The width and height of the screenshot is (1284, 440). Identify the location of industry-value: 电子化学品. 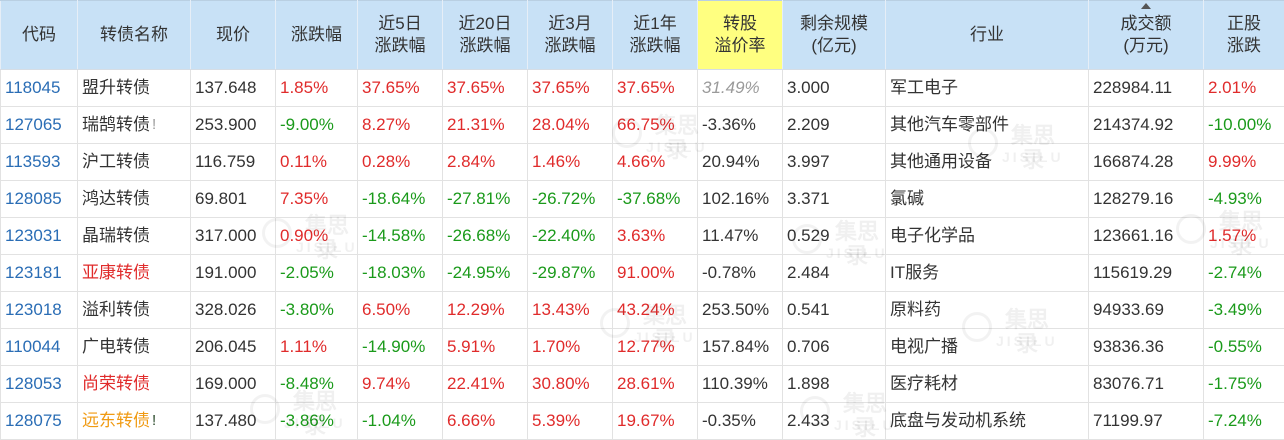
(932, 235).